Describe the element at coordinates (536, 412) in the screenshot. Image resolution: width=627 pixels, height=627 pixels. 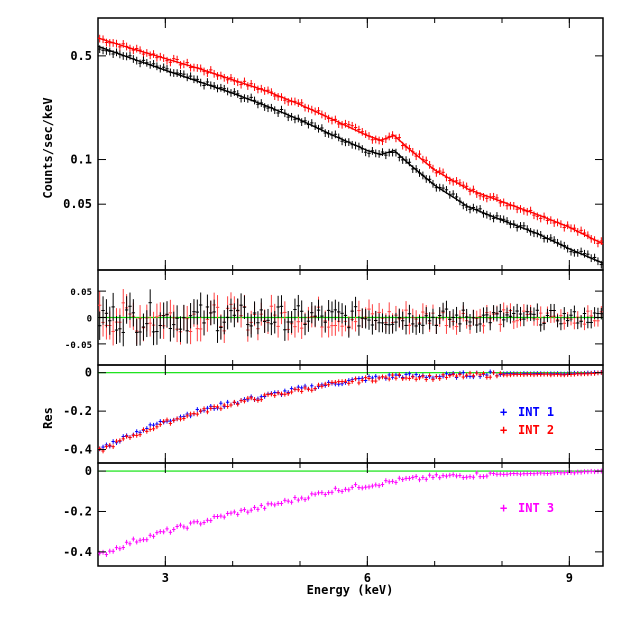
I see `legend-int1-label: INT 1` at that location.